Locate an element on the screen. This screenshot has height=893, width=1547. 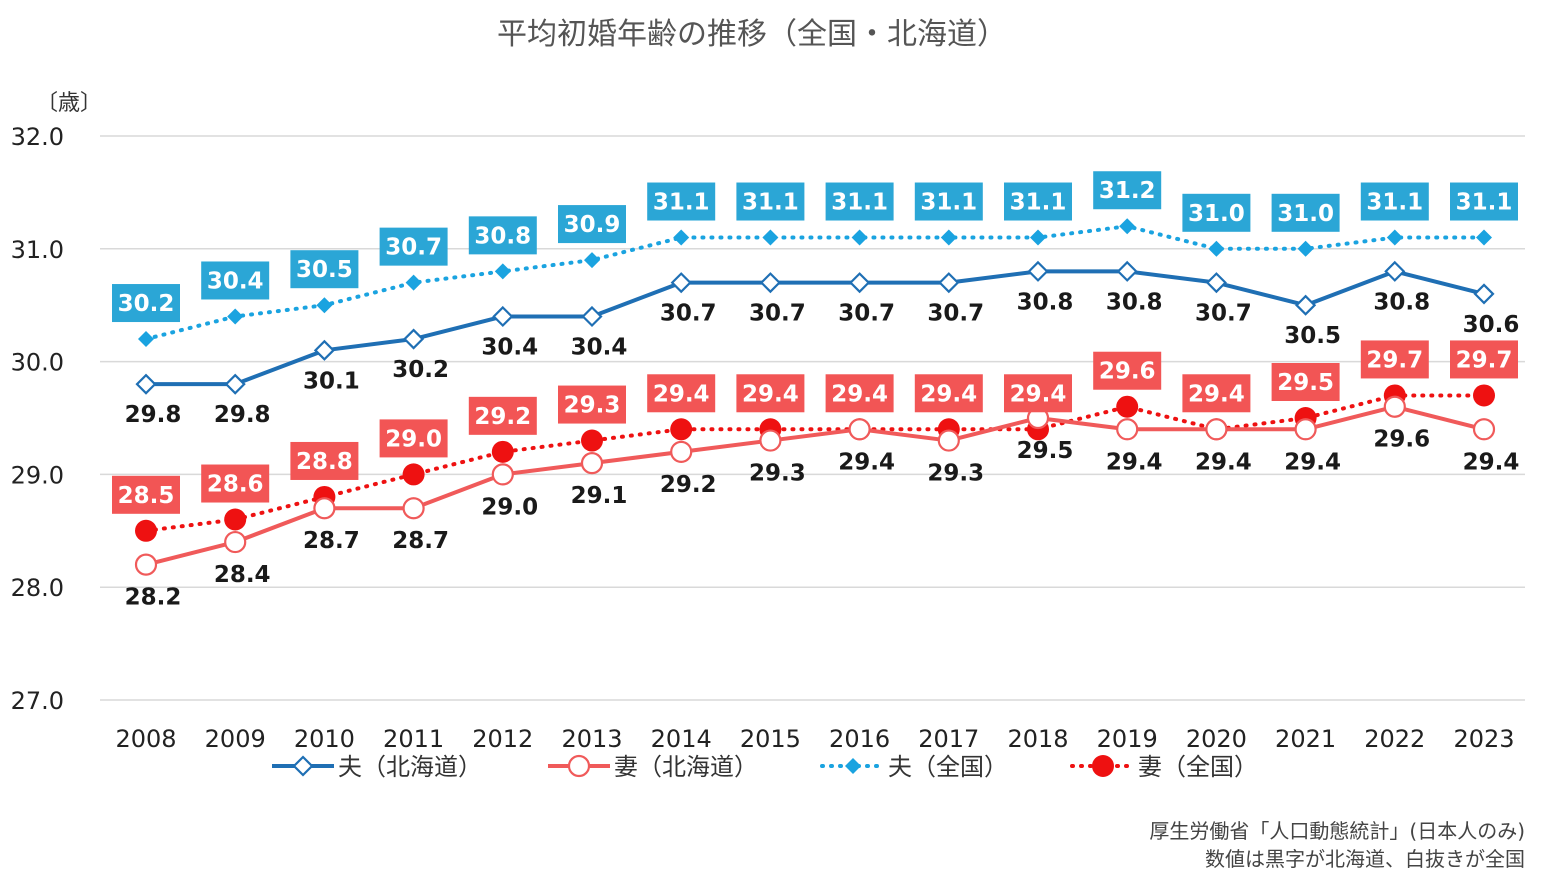
y-tick-label: 28.0 is located at coordinates (37, 588).